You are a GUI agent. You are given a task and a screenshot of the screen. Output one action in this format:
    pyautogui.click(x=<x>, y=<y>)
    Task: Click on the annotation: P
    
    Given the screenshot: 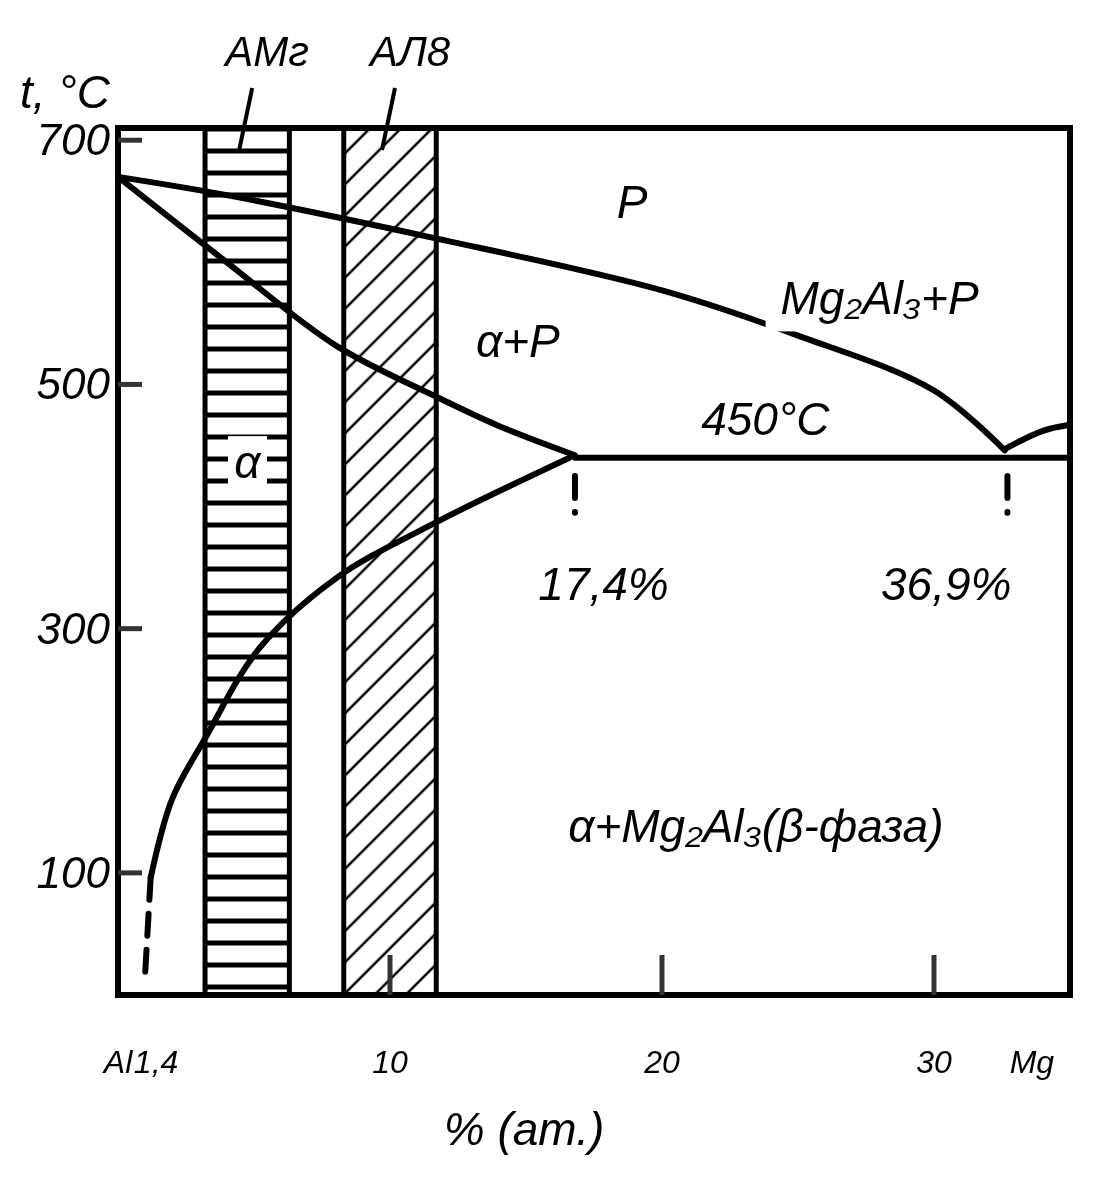 What is the action you would take?
    pyautogui.click(x=632, y=202)
    